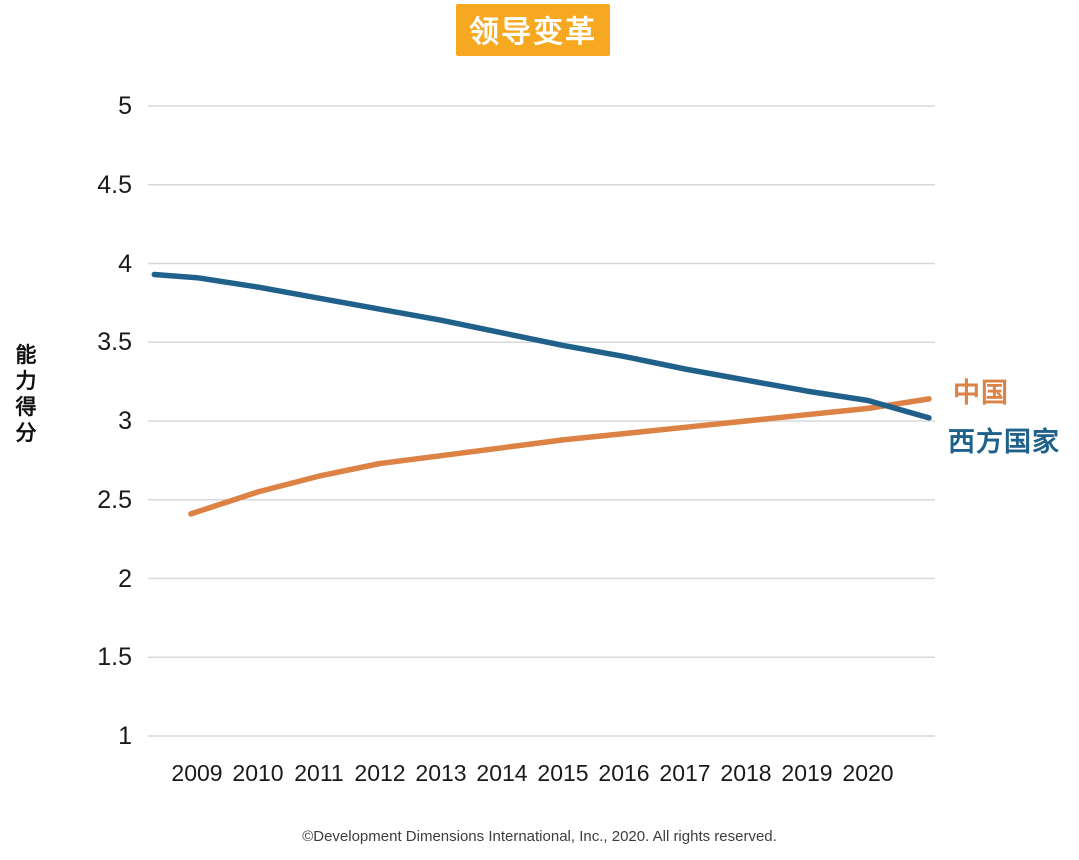  What do you see at coordinates (319, 773) in the screenshot?
I see `x-tick-label: 2011` at bounding box center [319, 773].